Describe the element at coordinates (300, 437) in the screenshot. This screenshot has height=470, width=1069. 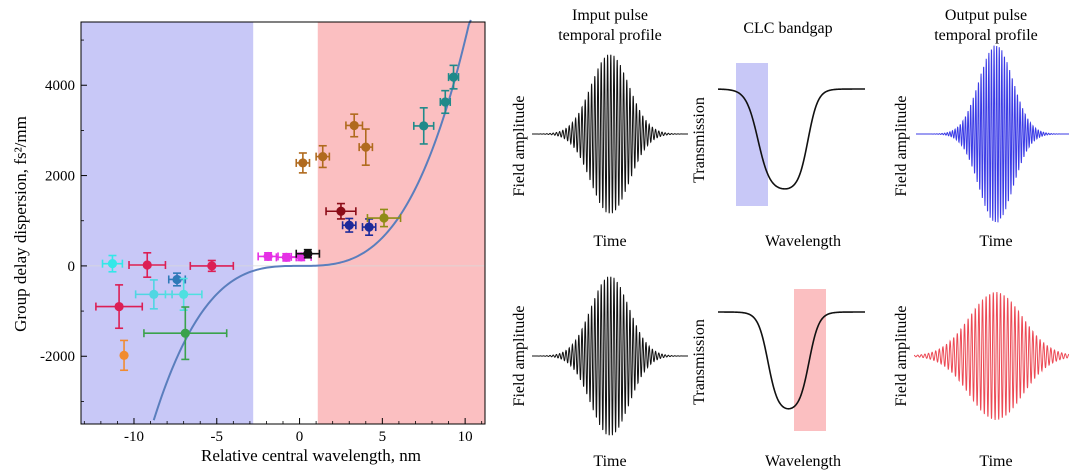
I see `x-tick-label: 0` at that location.